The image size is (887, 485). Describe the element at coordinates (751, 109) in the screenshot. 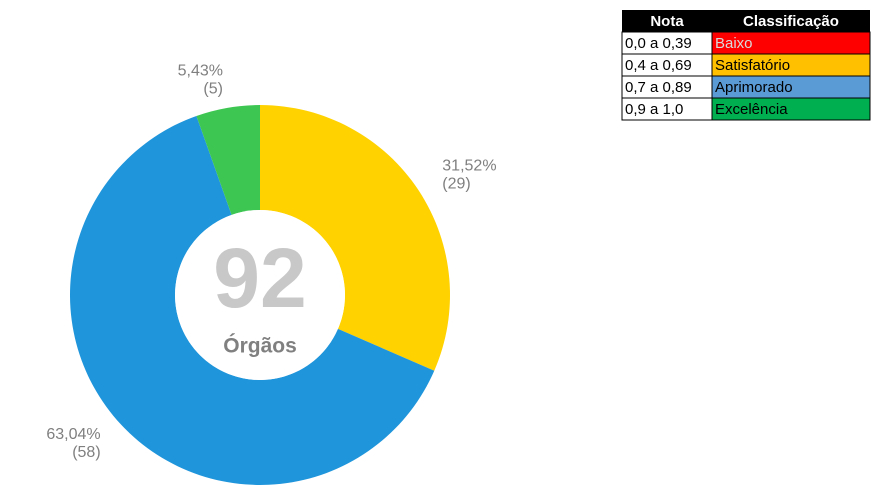

I see `table-cell-text: Excelência` at that location.